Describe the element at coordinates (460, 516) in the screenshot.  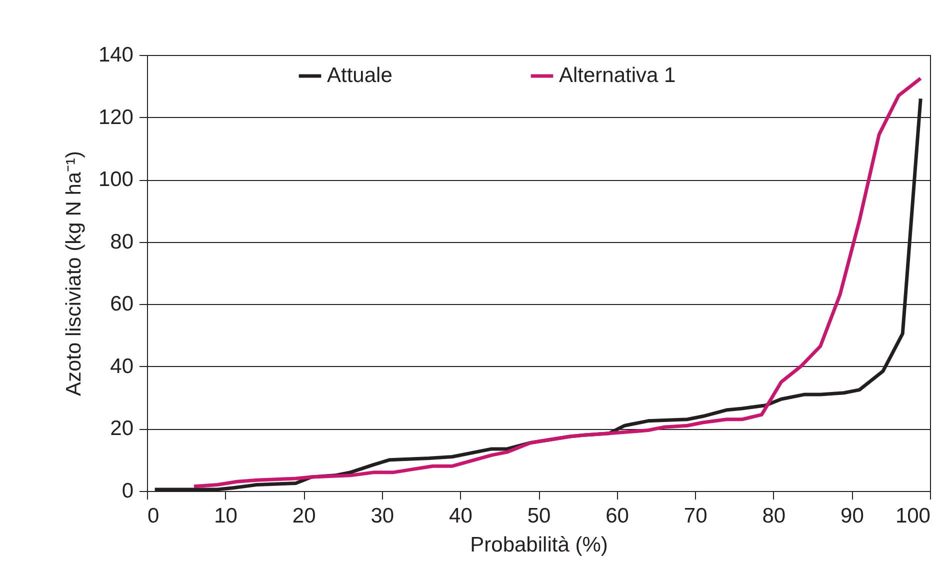
I see `x-tick-label: 40` at that location.